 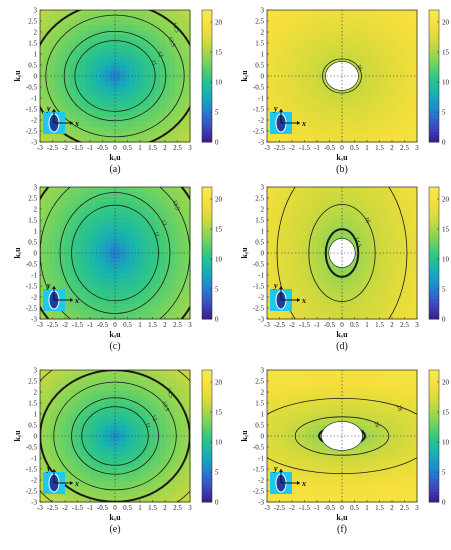 I want to click on y-tick-label: 1, so click(x=263, y=231).